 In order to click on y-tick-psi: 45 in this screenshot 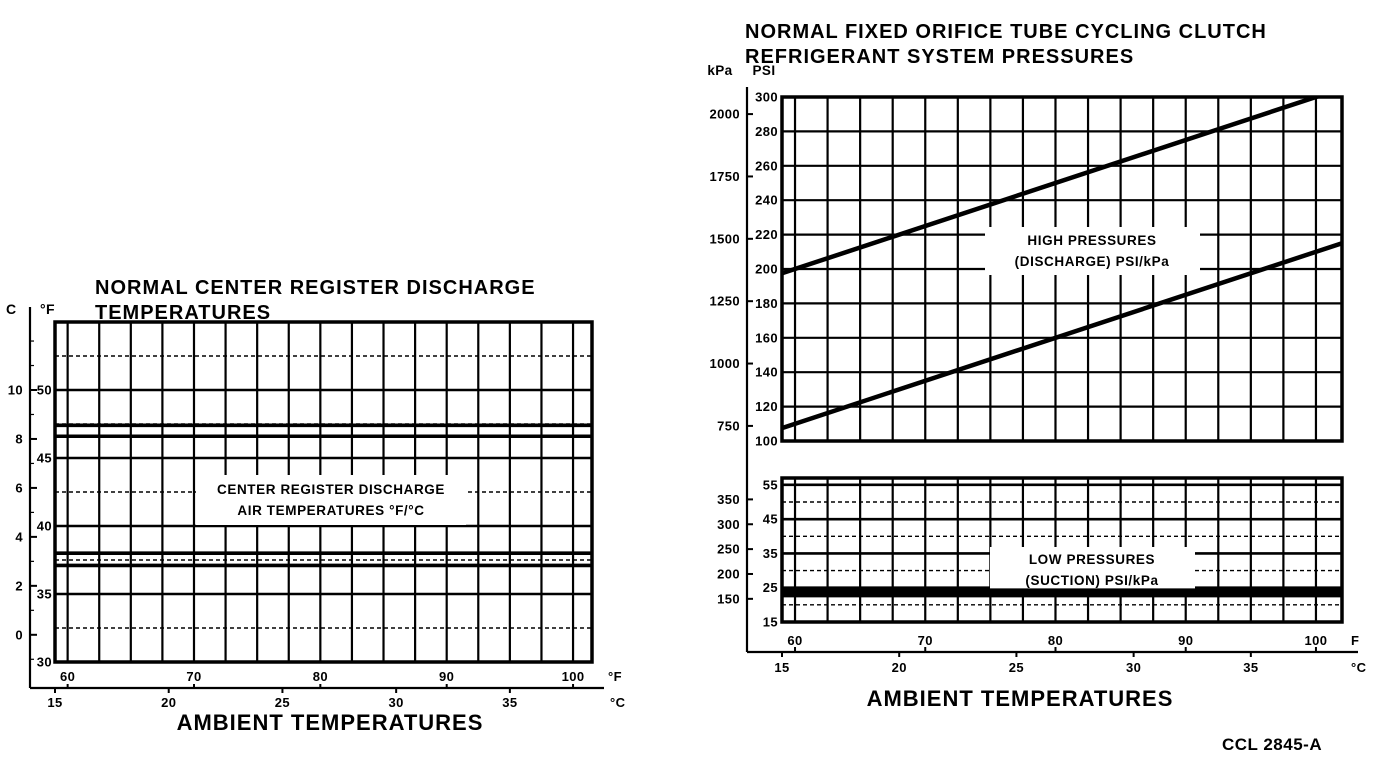, I will do `click(770, 519)`.